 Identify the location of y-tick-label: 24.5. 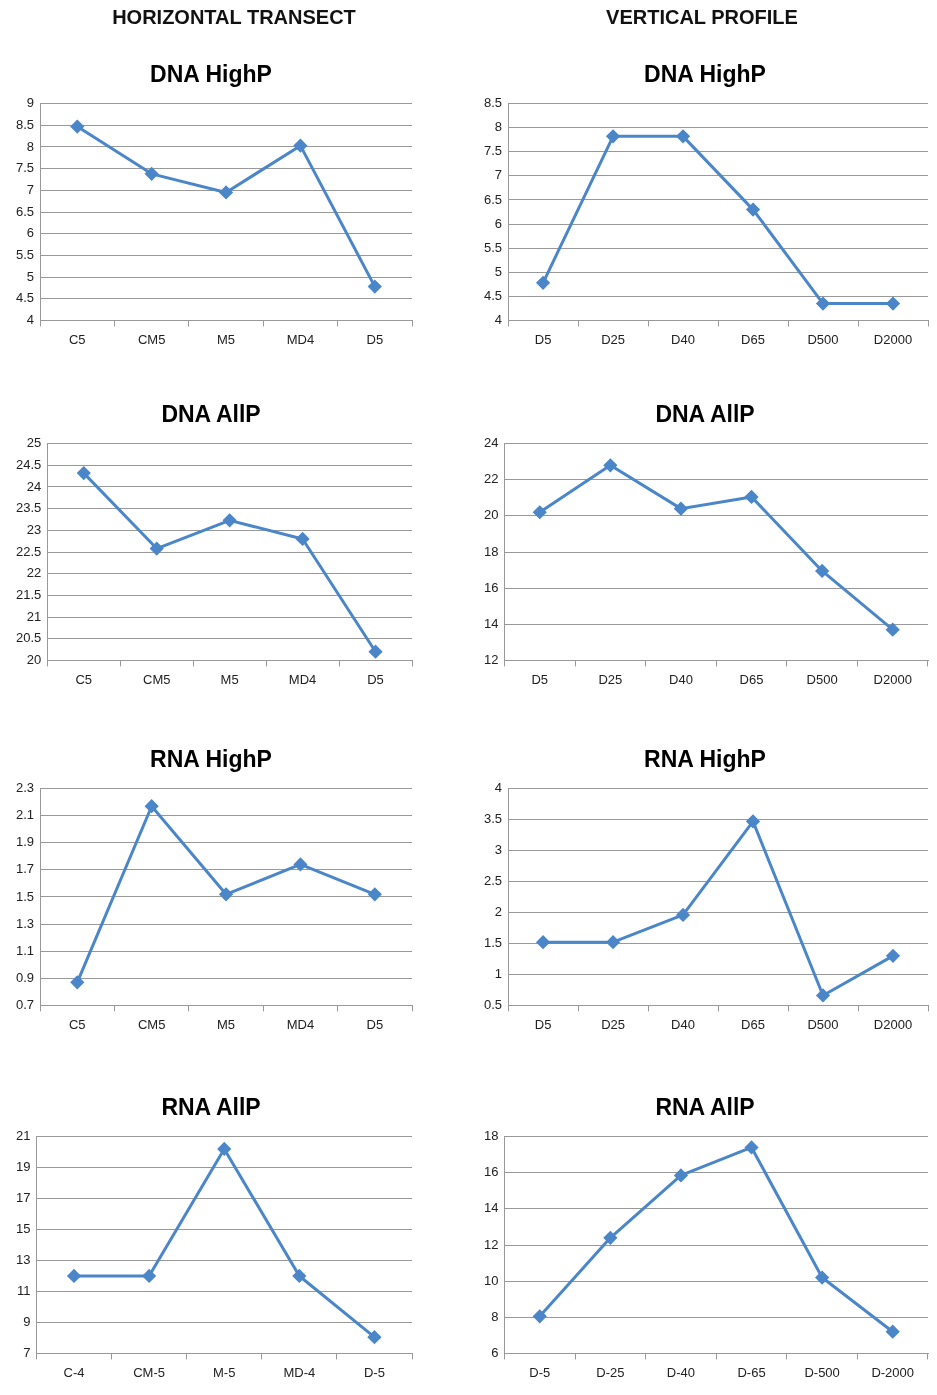
(28, 464).